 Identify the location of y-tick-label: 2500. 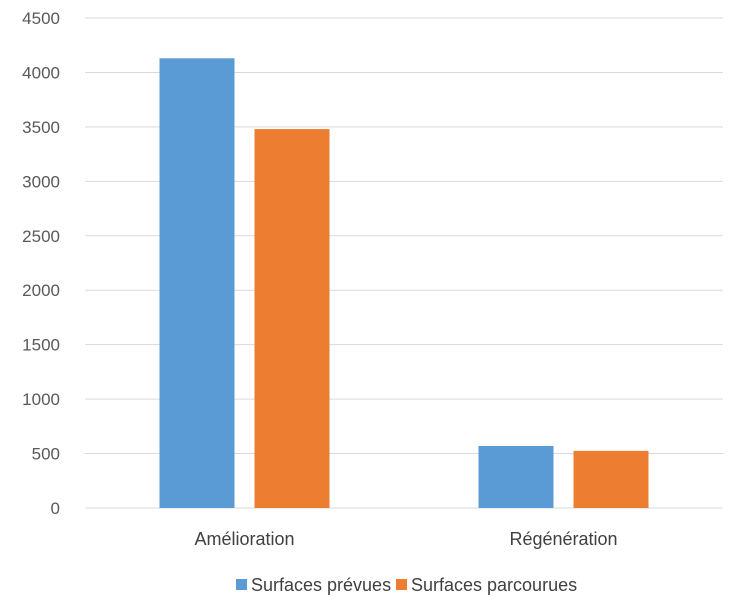
(41, 236).